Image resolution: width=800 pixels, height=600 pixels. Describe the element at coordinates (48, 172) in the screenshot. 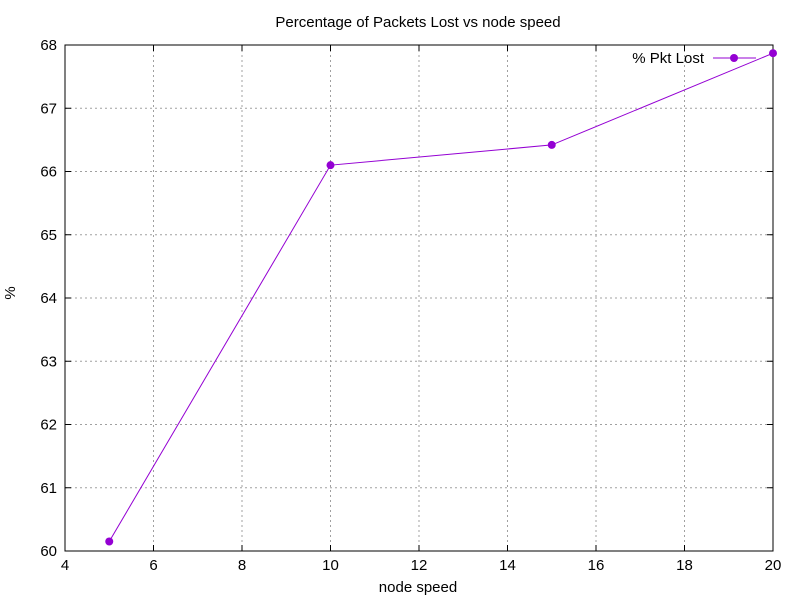

I see `y-tick-label: 66` at that location.